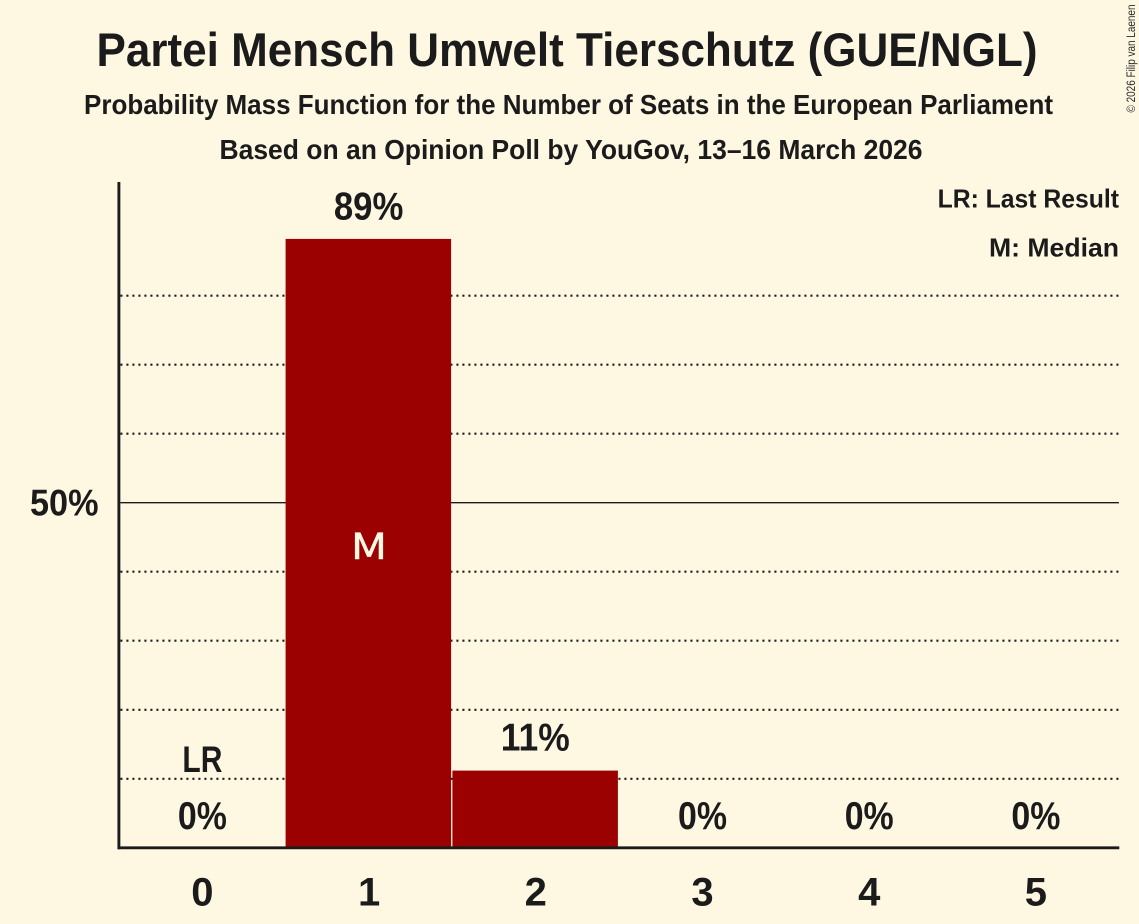  Describe the element at coordinates (536, 892) in the screenshot. I see `svg-text: 2` at that location.